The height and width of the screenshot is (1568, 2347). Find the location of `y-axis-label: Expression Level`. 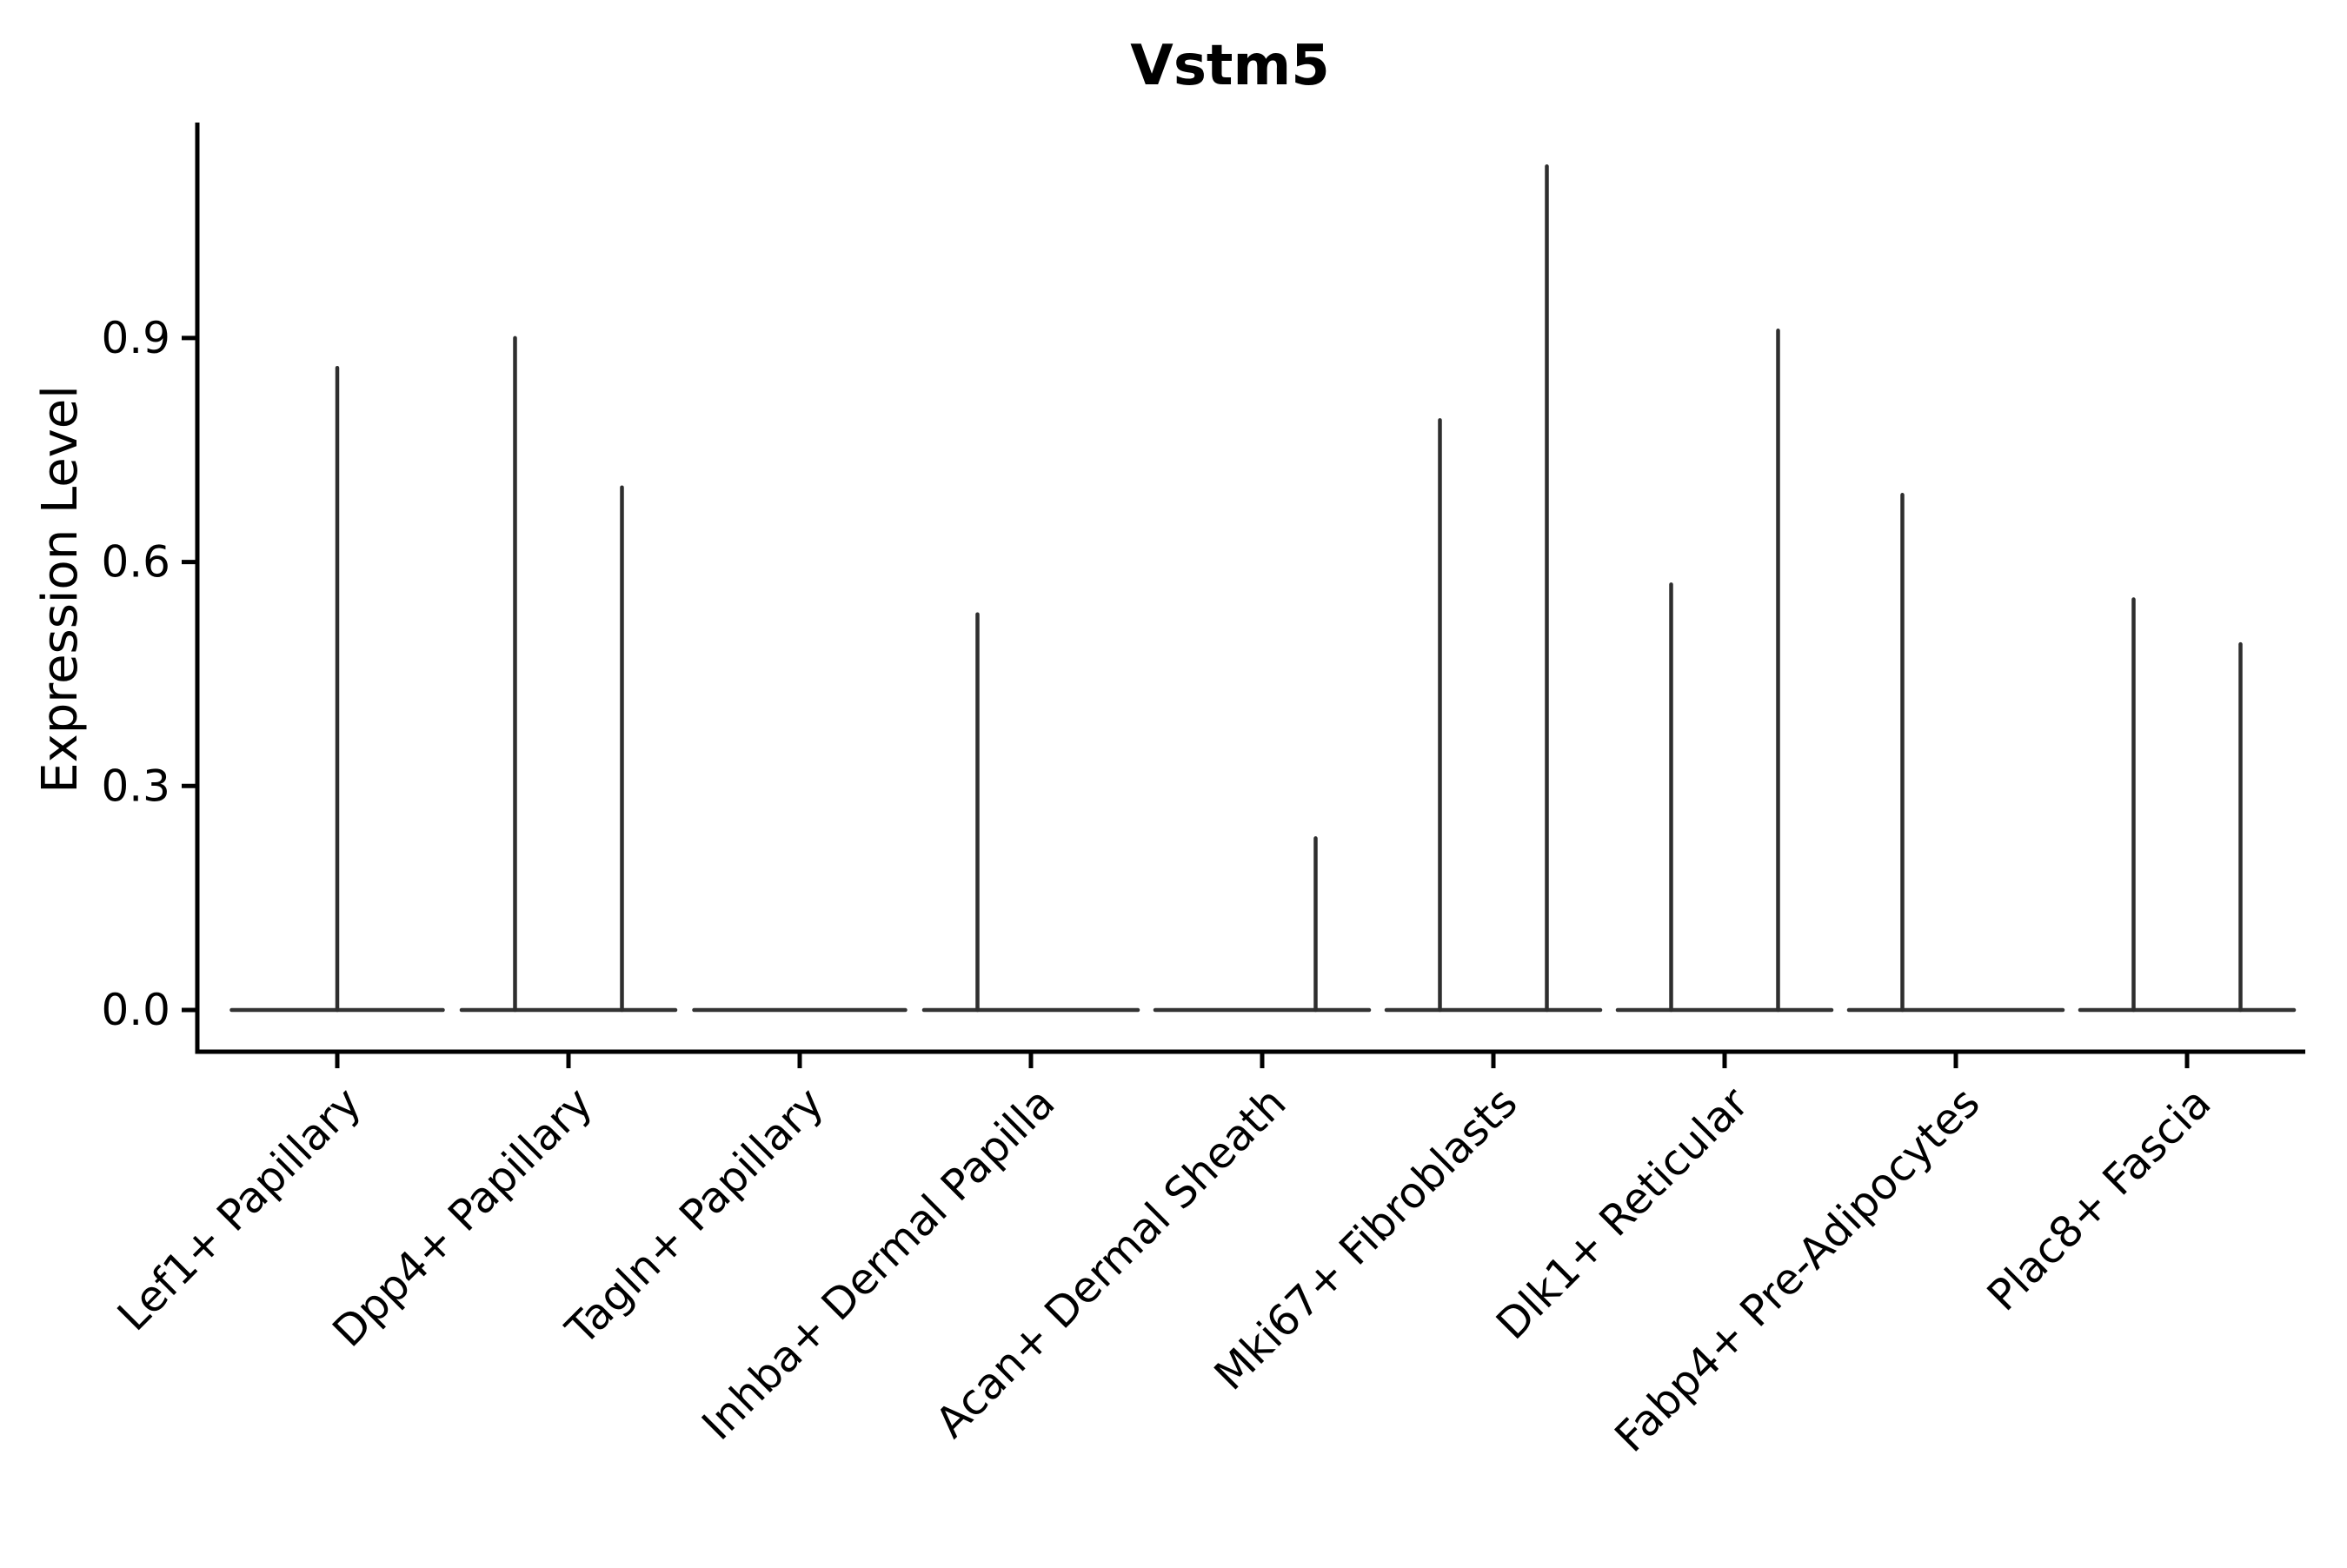

y-axis-label: Expression Level is located at coordinates (61, 589).